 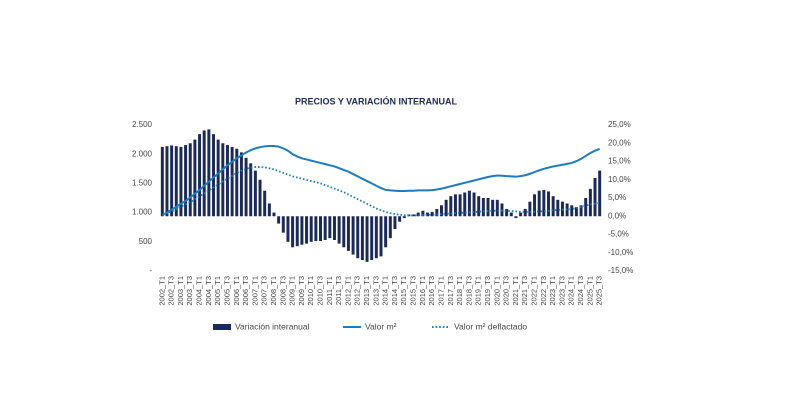 I want to click on legend-label: Valor m² deflactado, so click(x=490, y=326).